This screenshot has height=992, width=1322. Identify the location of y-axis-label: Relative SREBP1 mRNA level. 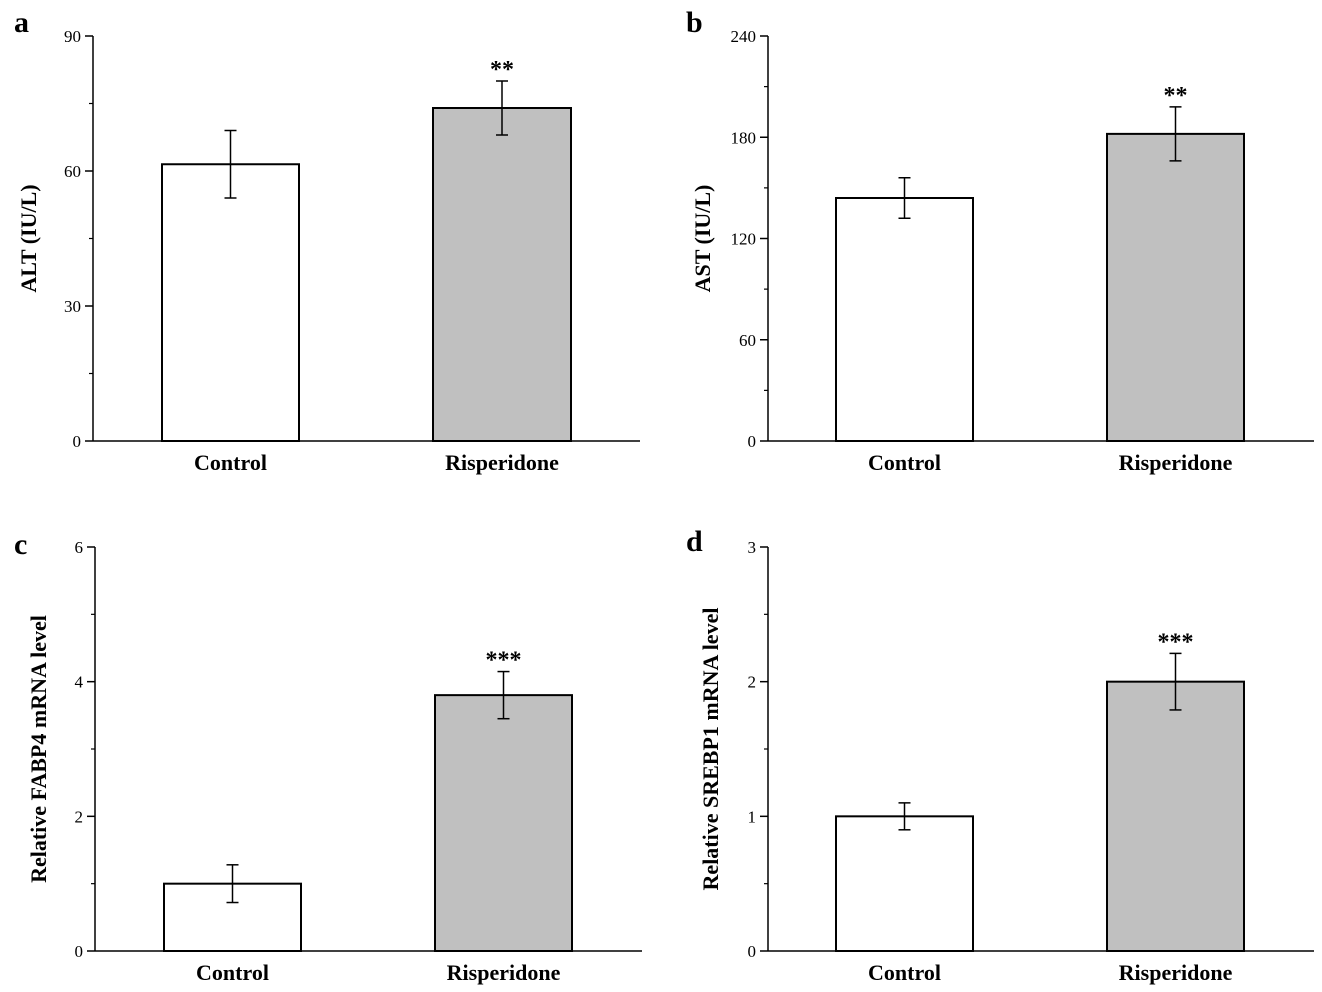
(710, 749).